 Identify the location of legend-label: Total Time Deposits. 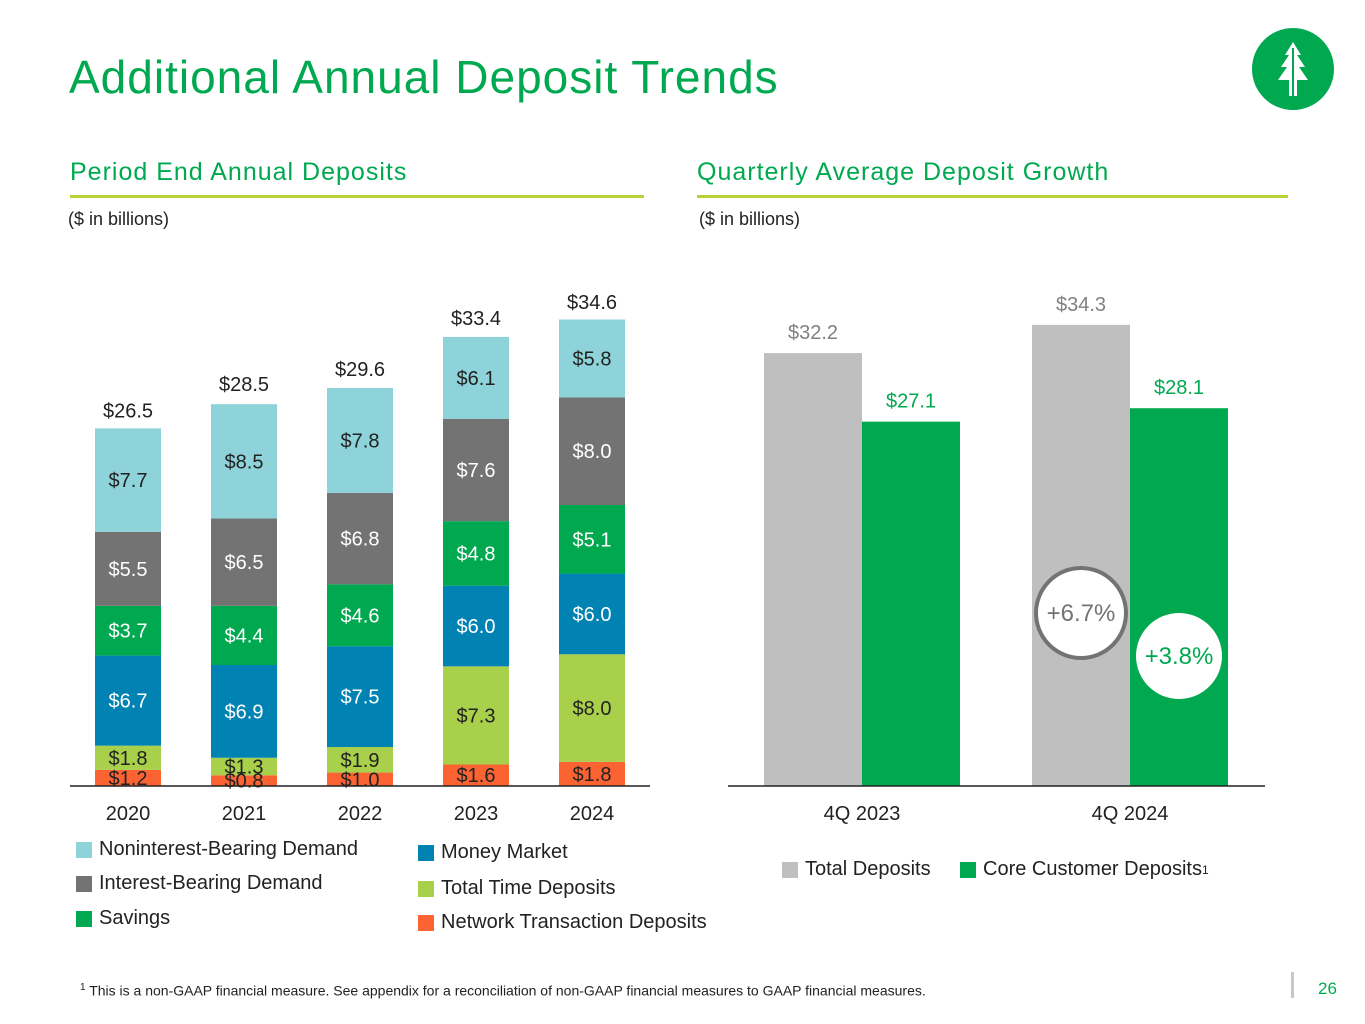
(528, 888).